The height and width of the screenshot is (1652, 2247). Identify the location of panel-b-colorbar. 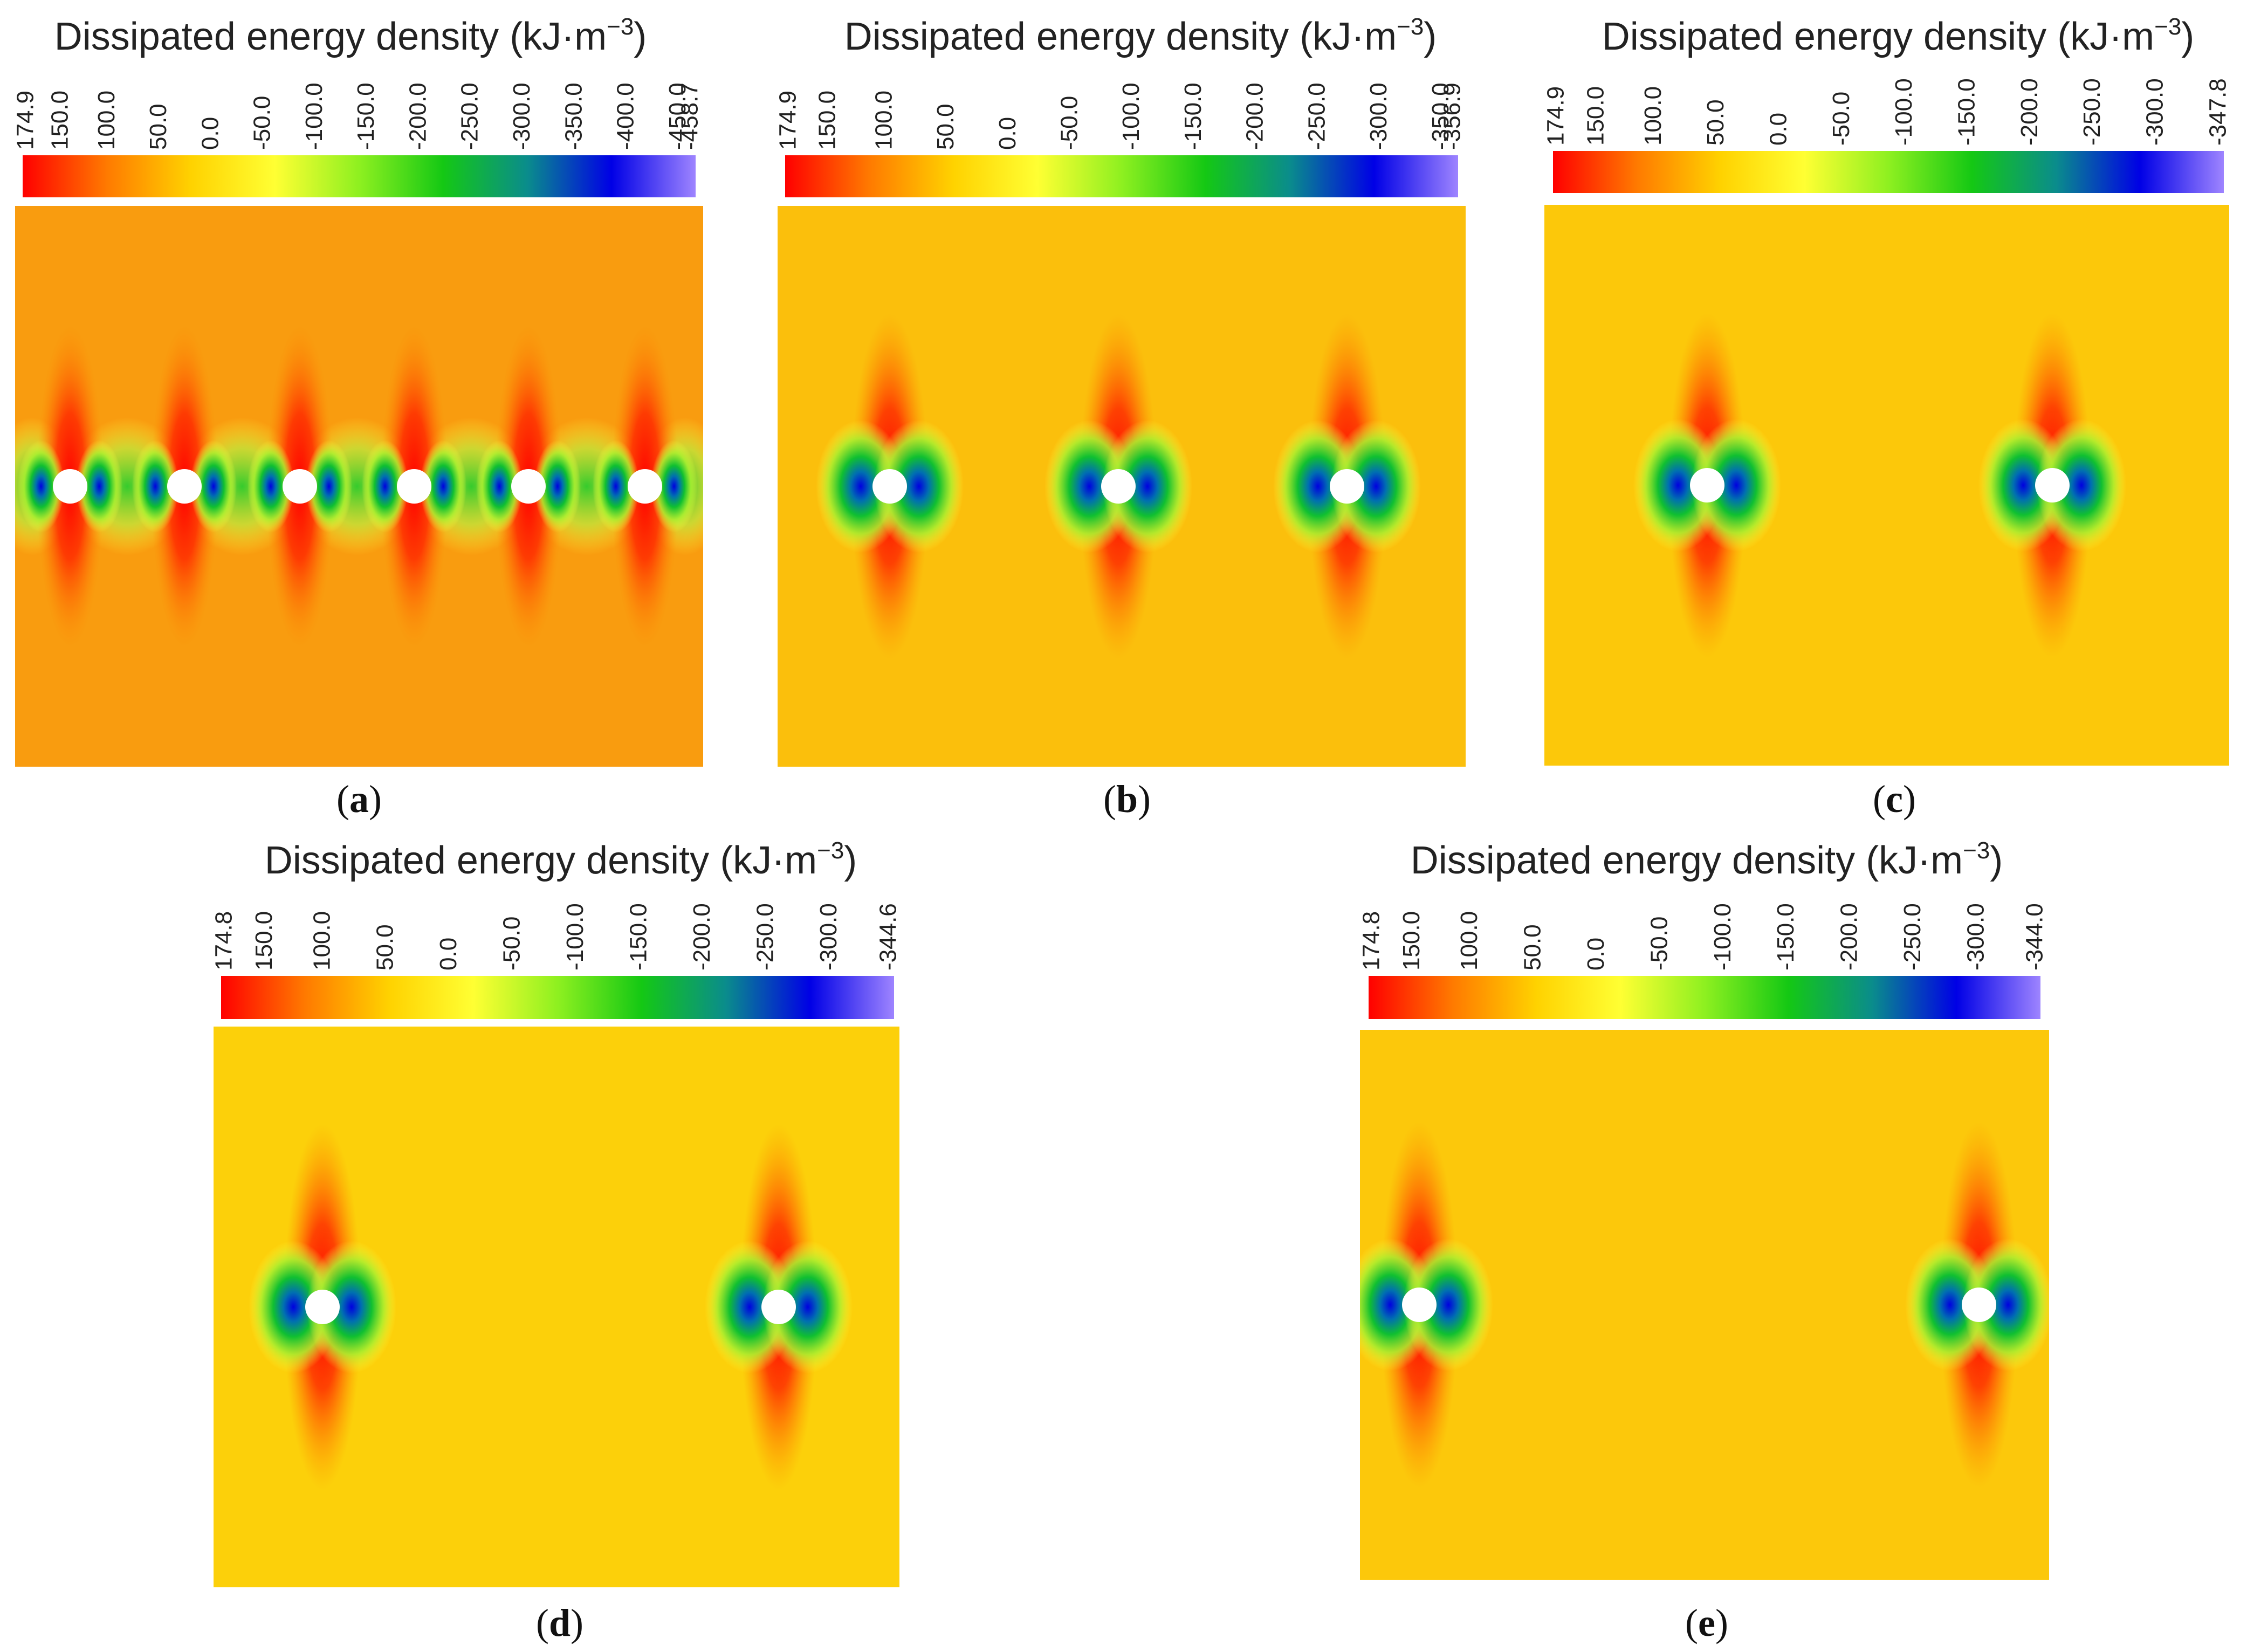
(1121, 176).